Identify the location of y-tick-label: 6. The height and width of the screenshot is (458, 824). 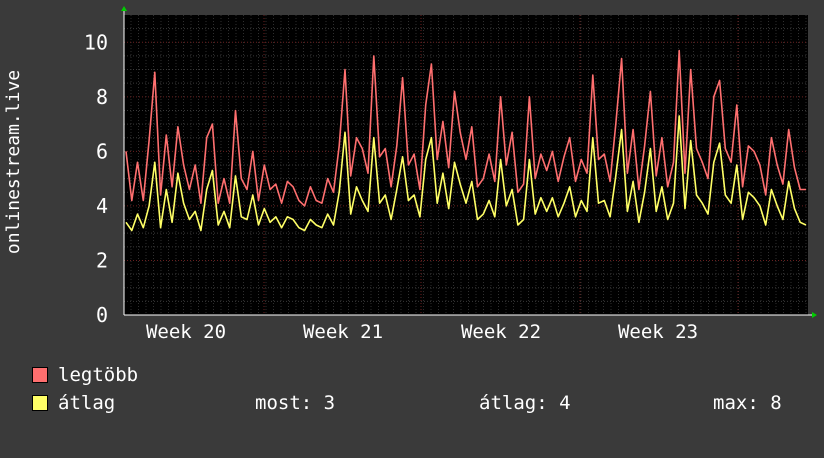
(102, 151).